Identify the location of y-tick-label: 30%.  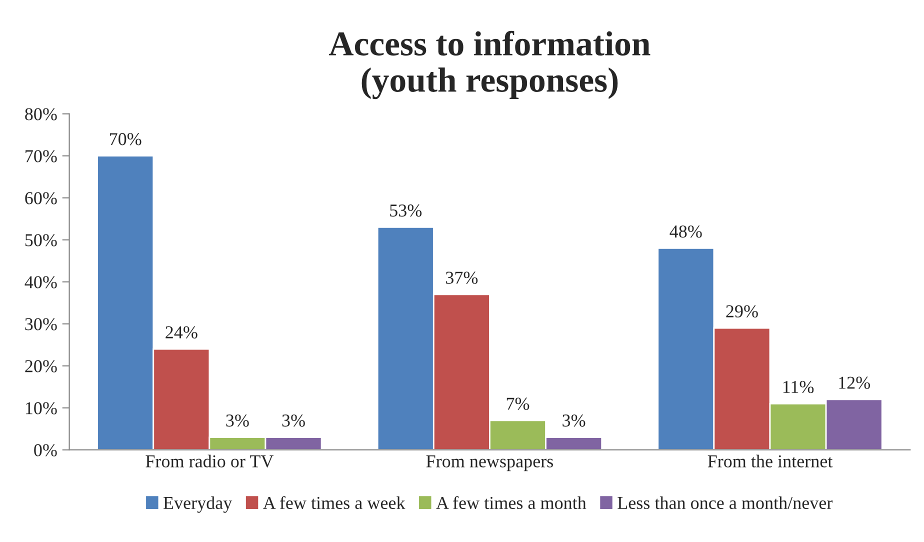
(41, 324).